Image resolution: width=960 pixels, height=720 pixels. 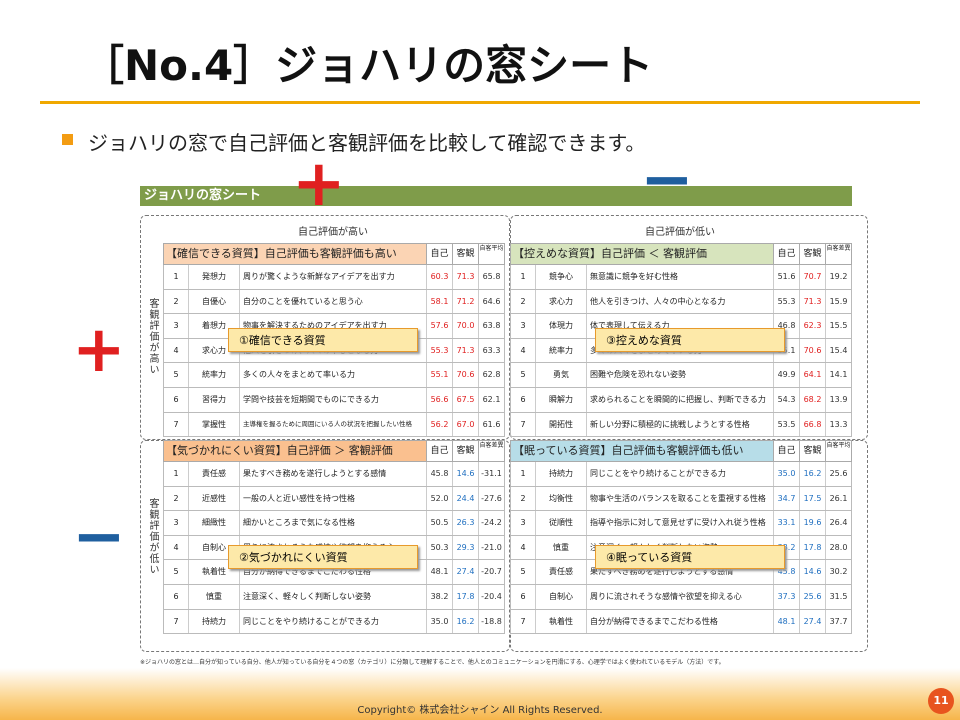 I want to click on cell: 細かいところまで気になる性格, so click(x=332, y=523).